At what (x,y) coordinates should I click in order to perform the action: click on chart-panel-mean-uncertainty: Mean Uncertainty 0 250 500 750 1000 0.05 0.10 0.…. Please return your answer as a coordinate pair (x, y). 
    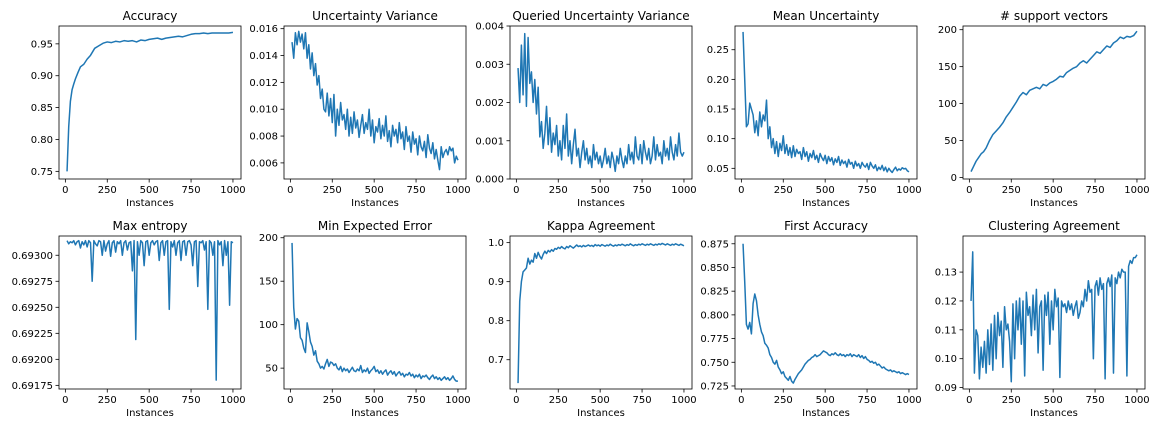
    Looking at the image, I should click on (814, 109).